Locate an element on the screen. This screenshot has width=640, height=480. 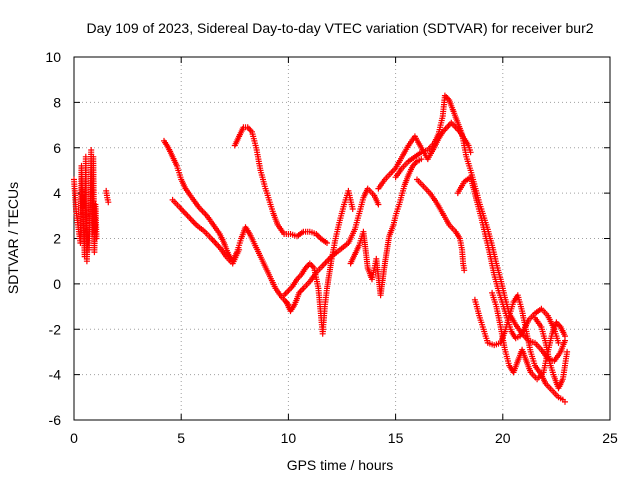
series-s11 is located at coordinates (441, 225).